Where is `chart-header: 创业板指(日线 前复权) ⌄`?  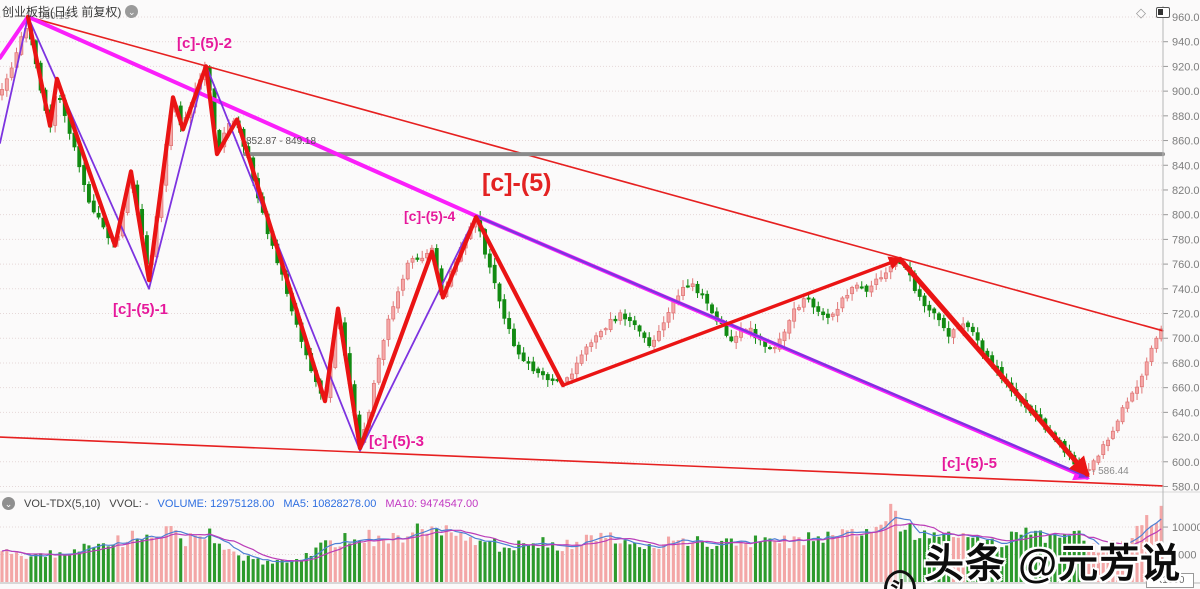
chart-header: 创业板指(日线 前复权) ⌄ is located at coordinates (70, 11).